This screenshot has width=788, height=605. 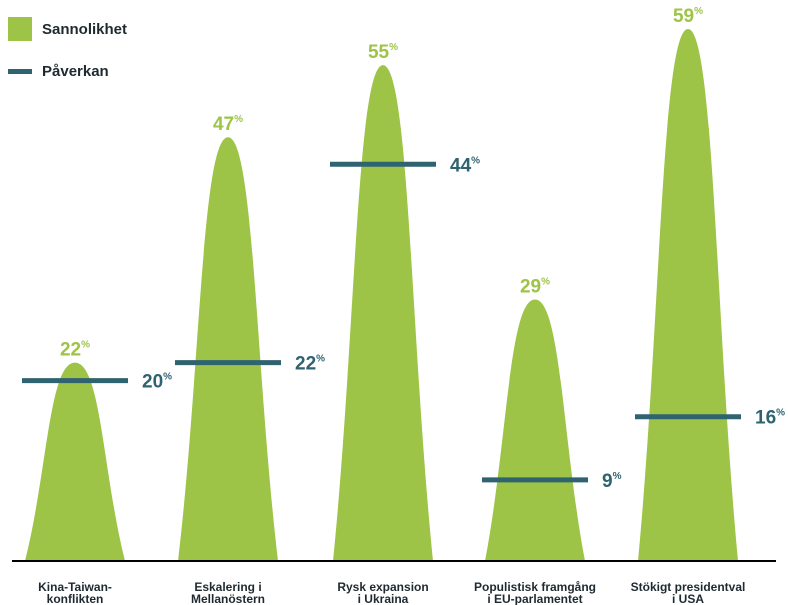 I want to click on category-label: Kina-Taiwan-konflikten, so click(x=75, y=592).